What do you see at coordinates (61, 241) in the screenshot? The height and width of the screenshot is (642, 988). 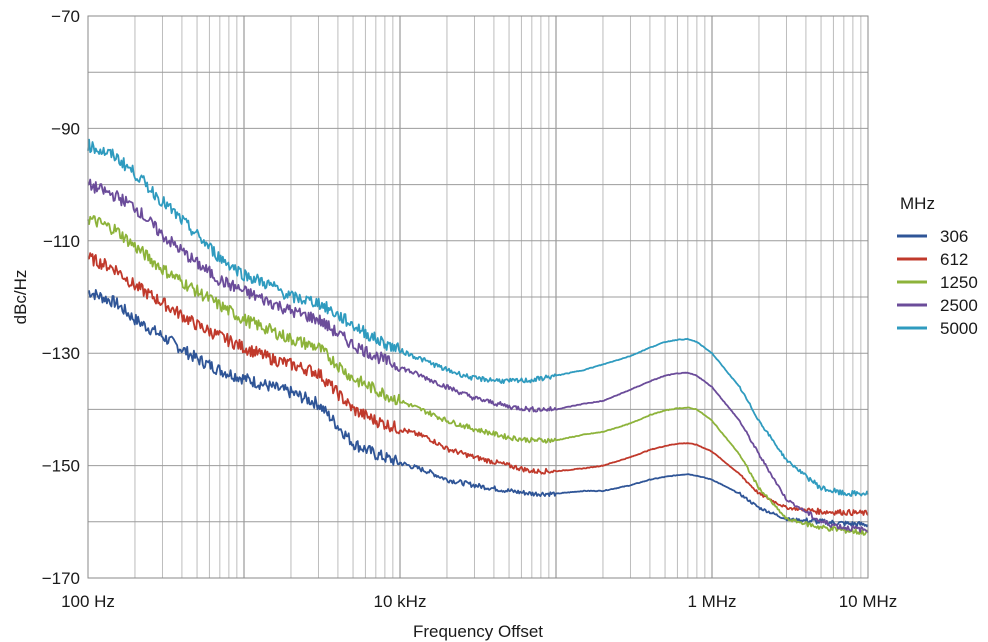 I see `y-tick-label: −110` at bounding box center [61, 241].